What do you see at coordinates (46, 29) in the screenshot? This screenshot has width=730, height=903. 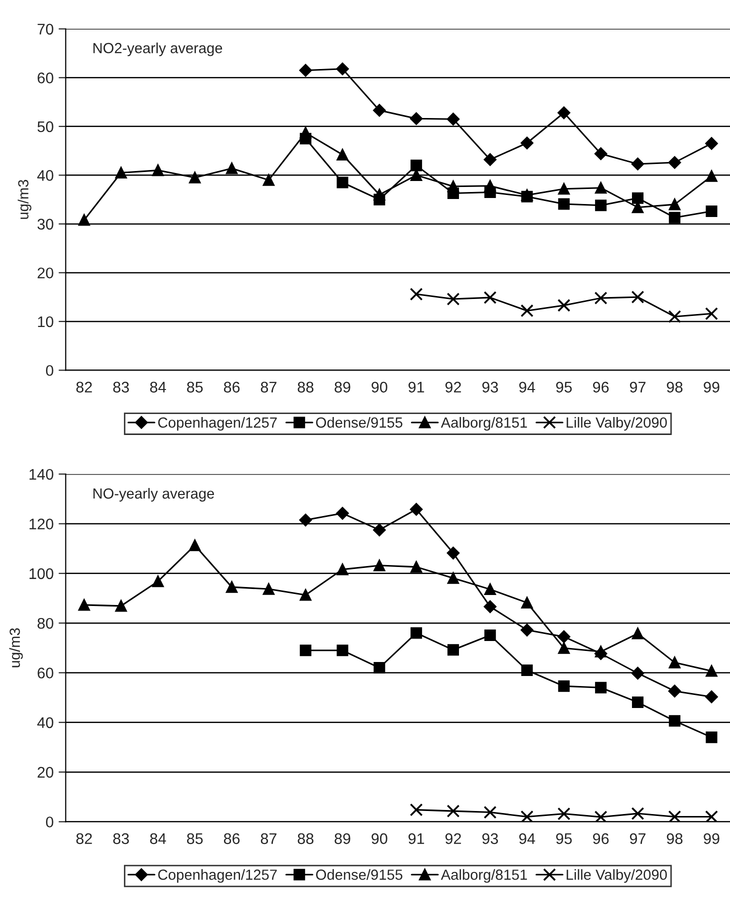 I see `y-tick-label: 70` at bounding box center [46, 29].